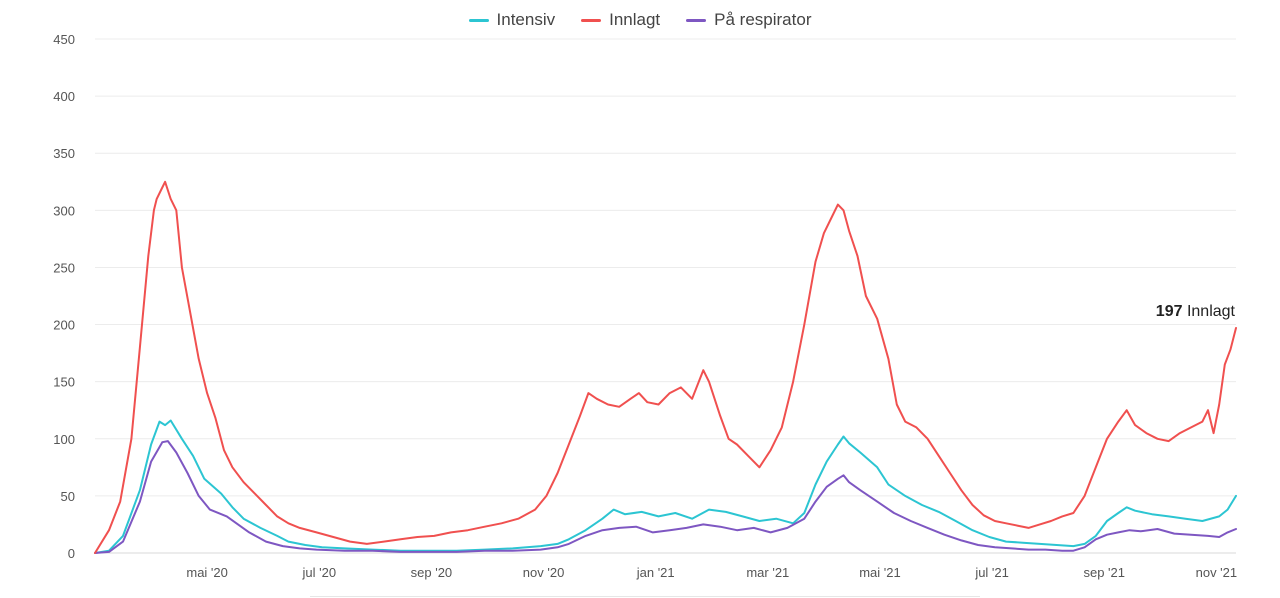 The height and width of the screenshot is (598, 1280). Describe the element at coordinates (71, 553) in the screenshot. I see `y-tick-label: 0` at that location.